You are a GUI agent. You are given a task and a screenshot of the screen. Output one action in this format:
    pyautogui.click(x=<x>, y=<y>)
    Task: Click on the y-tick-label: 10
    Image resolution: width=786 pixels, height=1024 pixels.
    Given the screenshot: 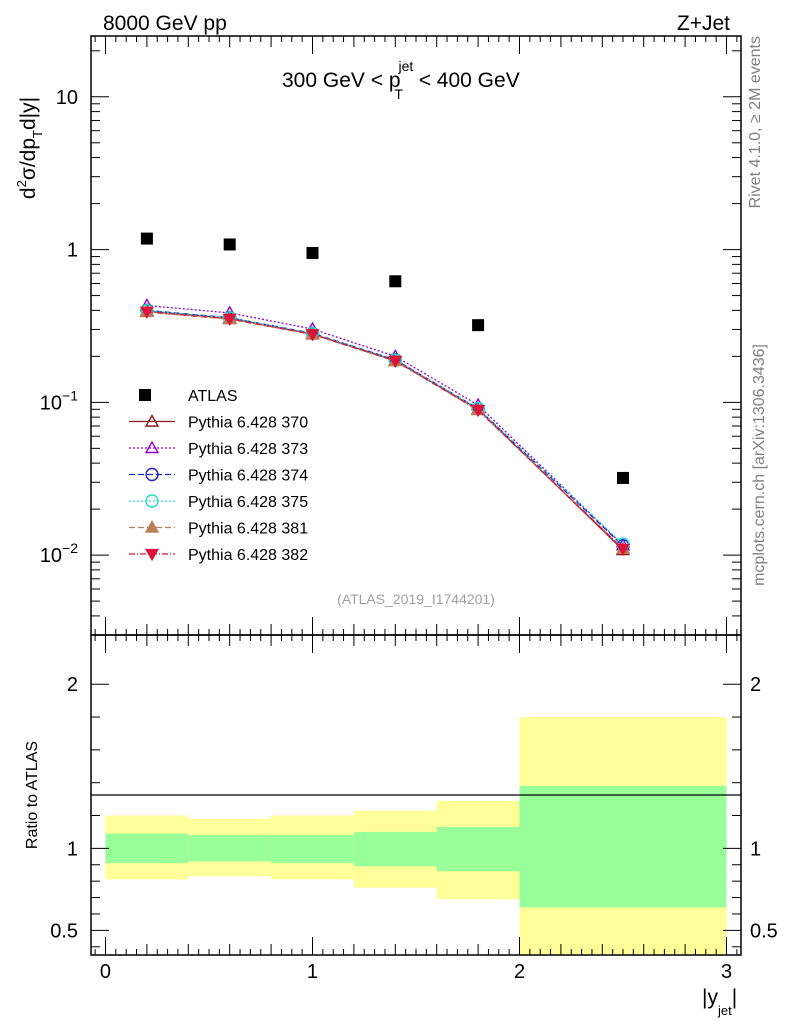 What is the action you would take?
    pyautogui.click(x=67, y=98)
    